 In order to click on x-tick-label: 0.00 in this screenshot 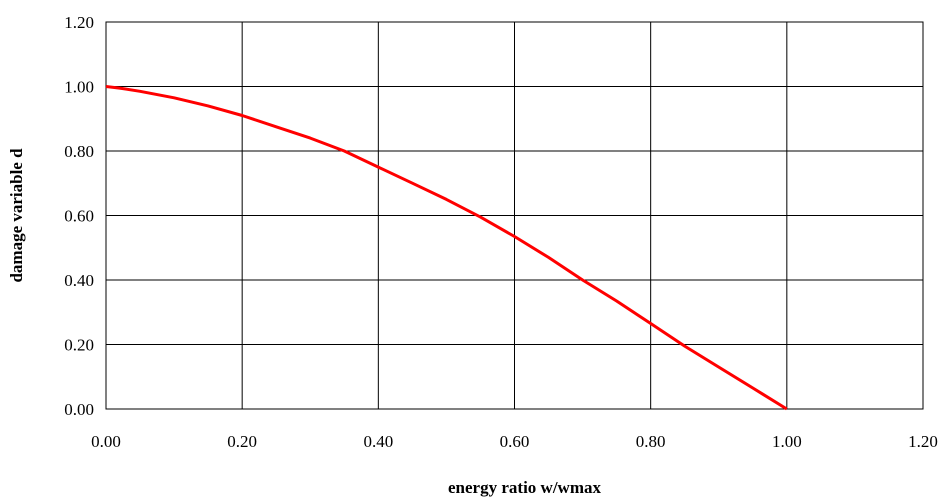, I will do `click(106, 441)`.